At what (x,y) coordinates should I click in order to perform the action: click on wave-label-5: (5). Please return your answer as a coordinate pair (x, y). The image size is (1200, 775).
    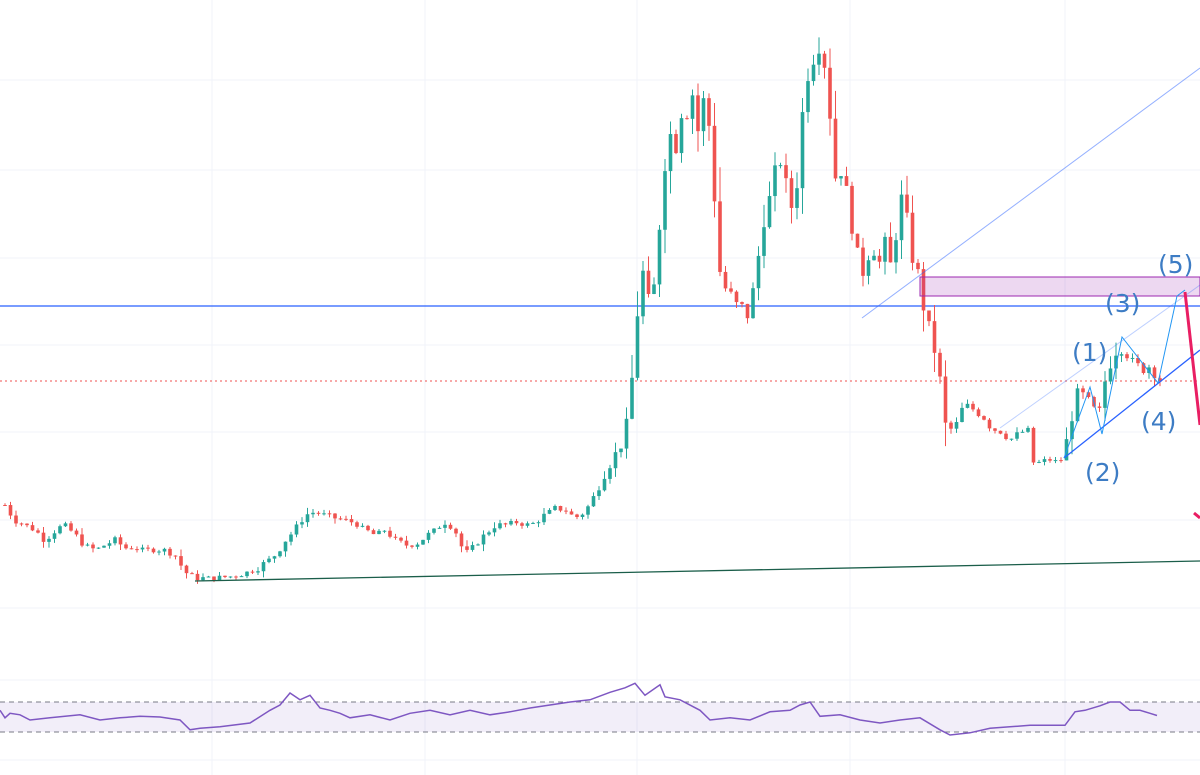
    Looking at the image, I should click on (1175, 264).